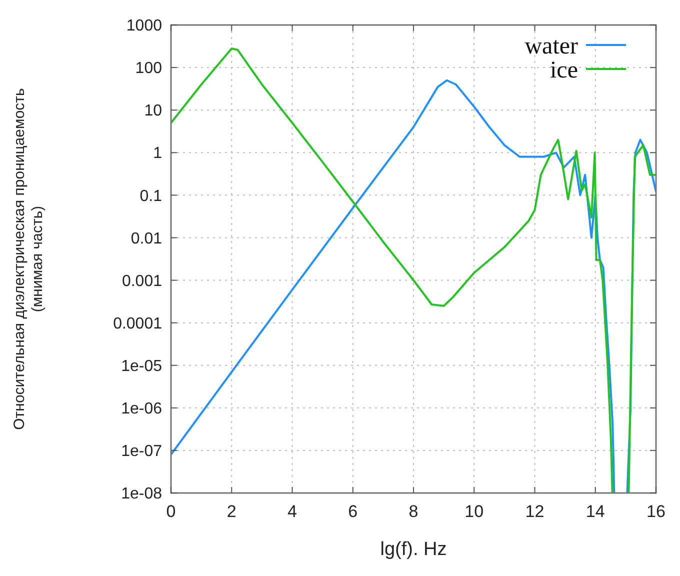 The width and height of the screenshot is (680, 576). Describe the element at coordinates (292, 511) in the screenshot. I see `x-tick-label: 4` at that location.